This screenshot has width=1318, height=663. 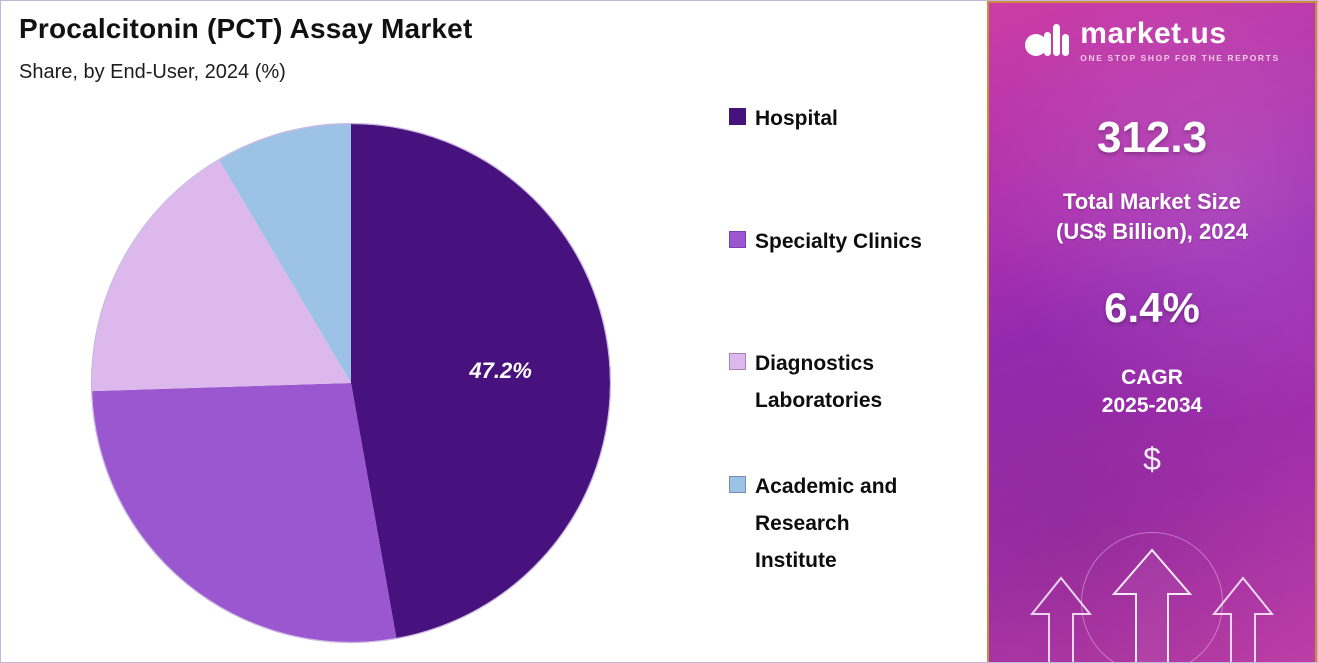 I want to click on growth-arrows, so click(x=1152, y=605).